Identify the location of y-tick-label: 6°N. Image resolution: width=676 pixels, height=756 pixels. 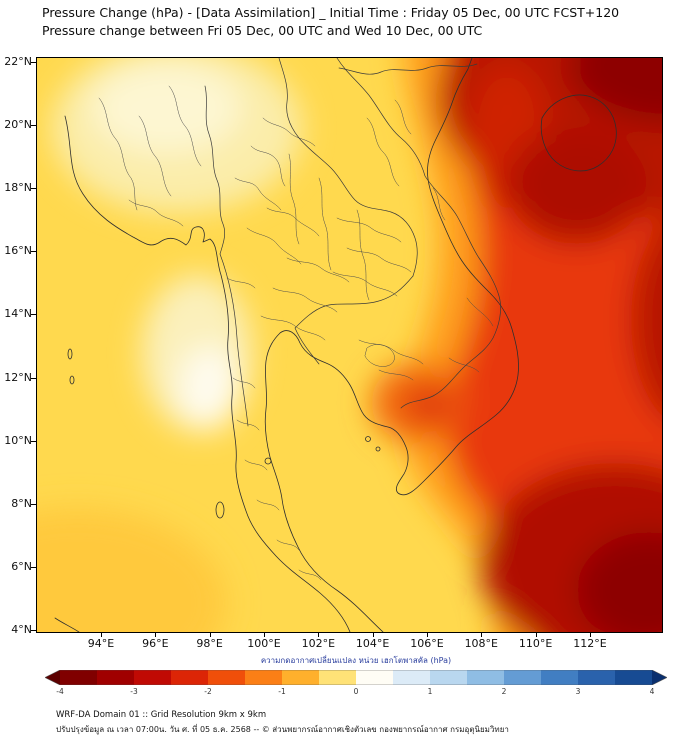
(21, 566).